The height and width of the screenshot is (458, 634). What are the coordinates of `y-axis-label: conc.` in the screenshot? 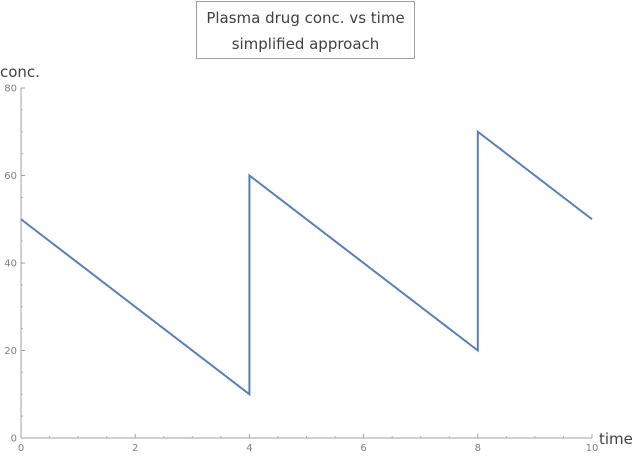 It's located at (20, 72).